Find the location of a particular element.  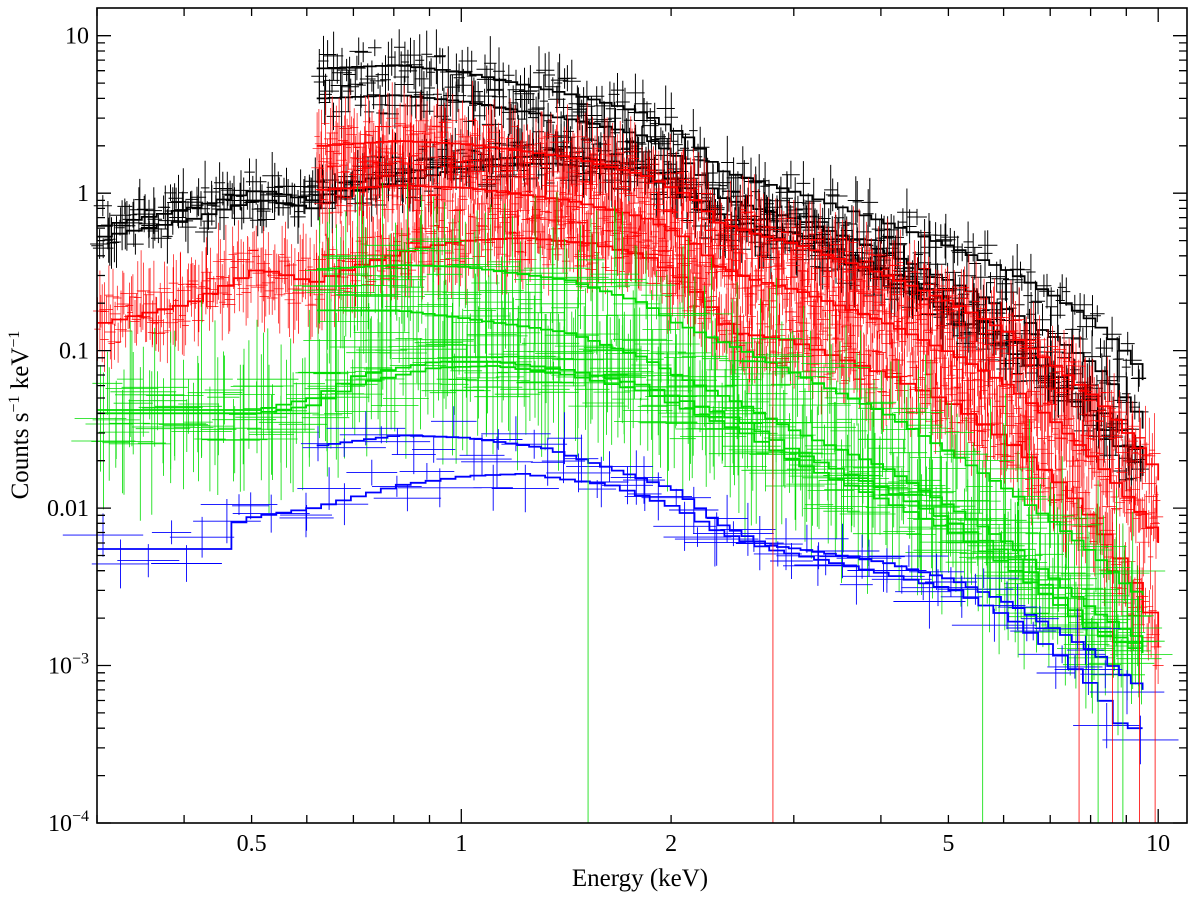

x-tick-label: 1 is located at coordinates (461, 844).